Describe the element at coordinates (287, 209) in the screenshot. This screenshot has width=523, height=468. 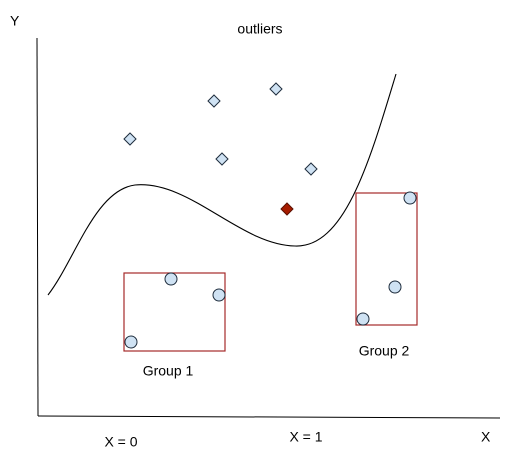
I see `highlighted-outlier` at that location.